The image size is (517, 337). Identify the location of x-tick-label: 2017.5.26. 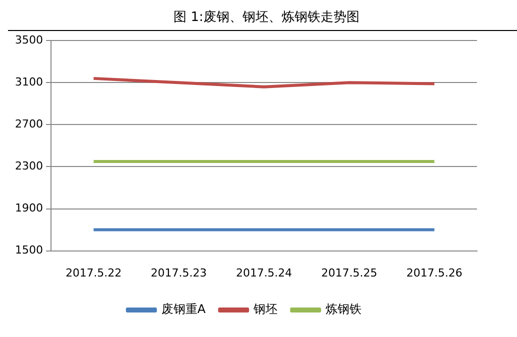
(434, 273).